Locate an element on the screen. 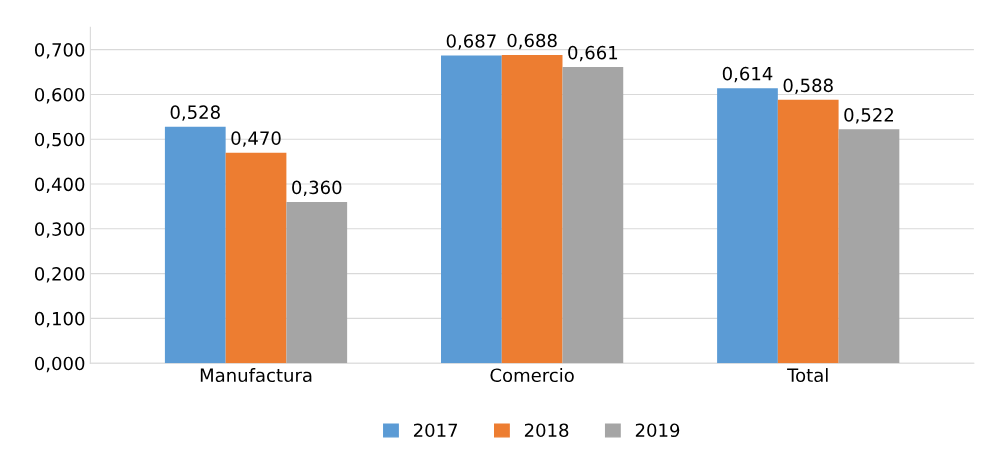 This screenshot has width=1004, height=454. x-tick-label: Total is located at coordinates (807, 375).